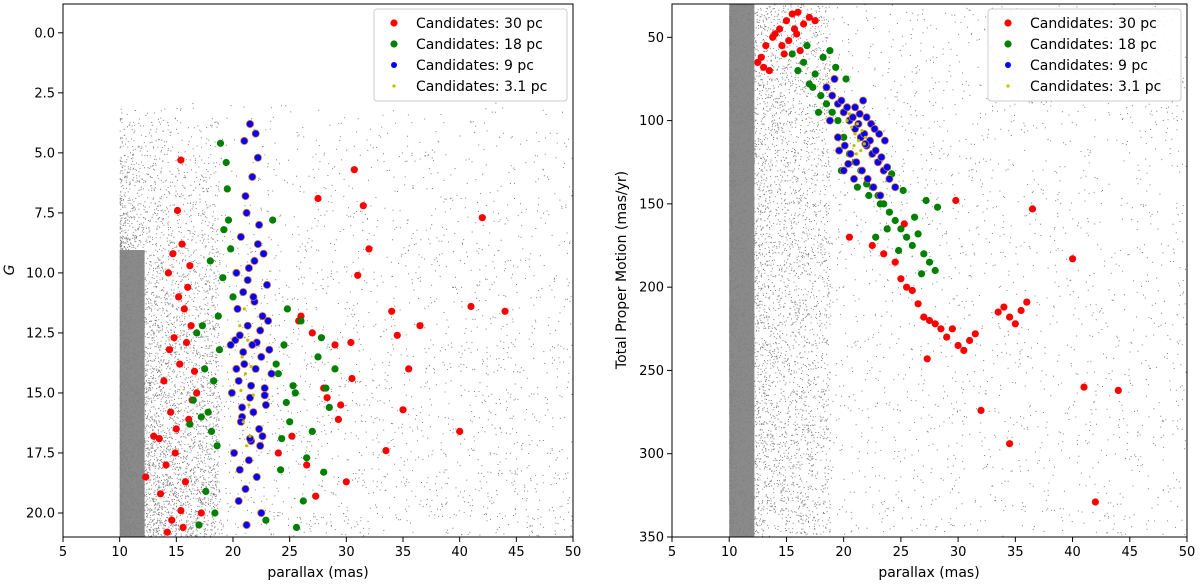 This screenshot has height=586, width=1200. I want to click on right-legend-label: Candidates: 30 pc, so click(1093, 24).